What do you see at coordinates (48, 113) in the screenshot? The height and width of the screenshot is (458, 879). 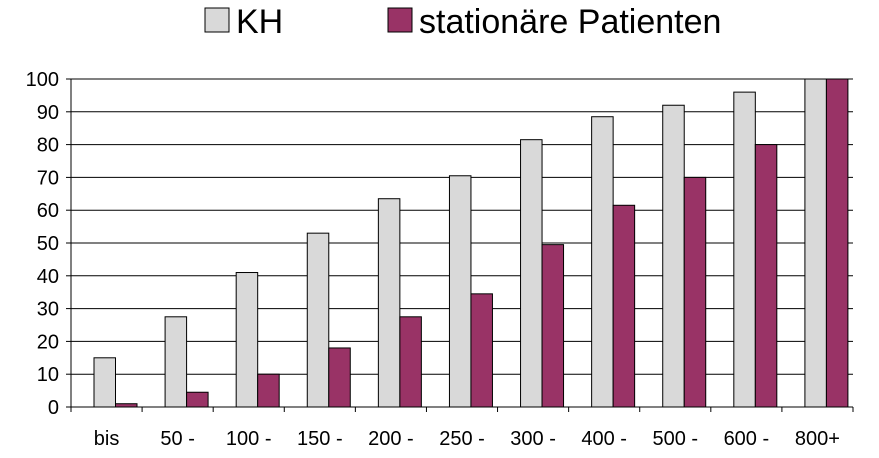 I see `y-tick-label: 90` at bounding box center [48, 113].